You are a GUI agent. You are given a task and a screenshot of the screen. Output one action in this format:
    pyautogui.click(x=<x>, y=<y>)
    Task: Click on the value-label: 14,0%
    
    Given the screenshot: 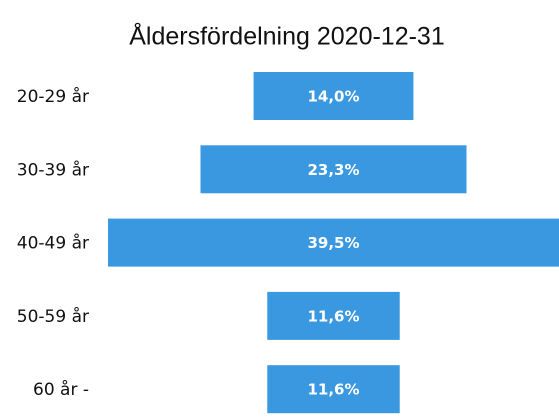 What is the action you would take?
    pyautogui.click(x=333, y=97)
    